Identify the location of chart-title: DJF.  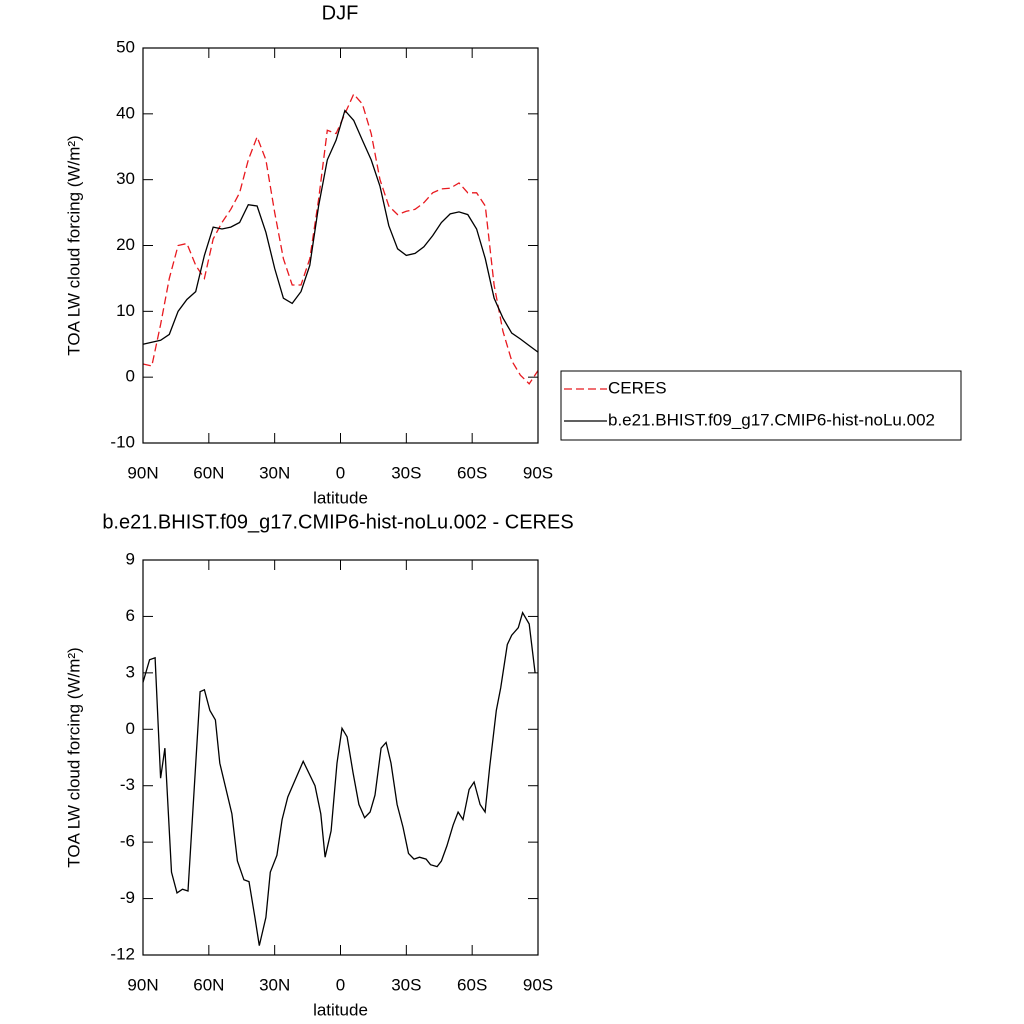
(340, 13).